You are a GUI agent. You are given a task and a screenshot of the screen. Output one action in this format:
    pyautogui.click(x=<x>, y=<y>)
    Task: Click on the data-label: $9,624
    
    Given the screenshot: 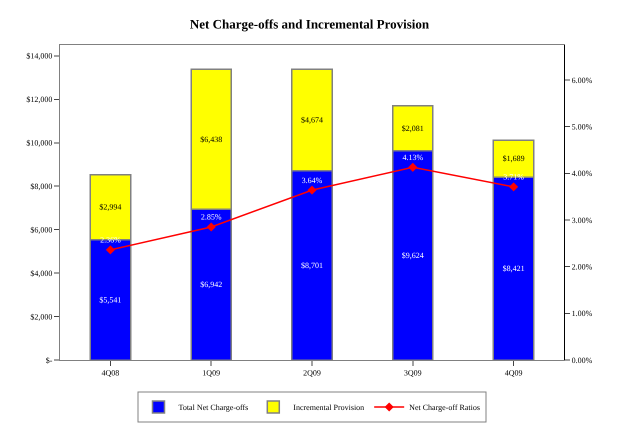 What is the action you would take?
    pyautogui.click(x=413, y=255)
    